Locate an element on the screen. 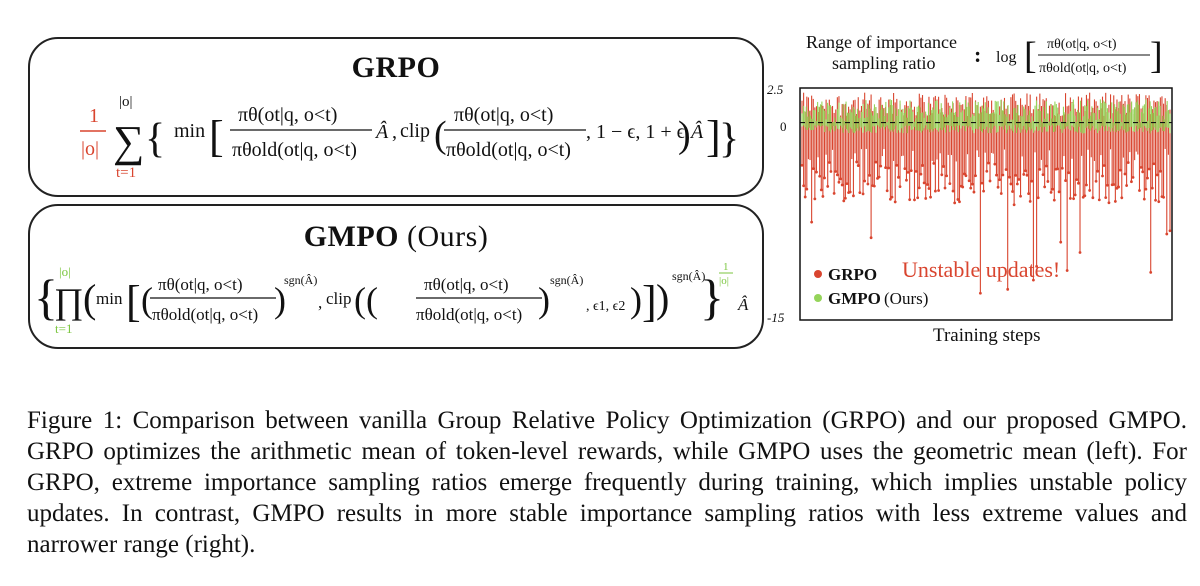  gmpo-comma: , is located at coordinates (320, 302).